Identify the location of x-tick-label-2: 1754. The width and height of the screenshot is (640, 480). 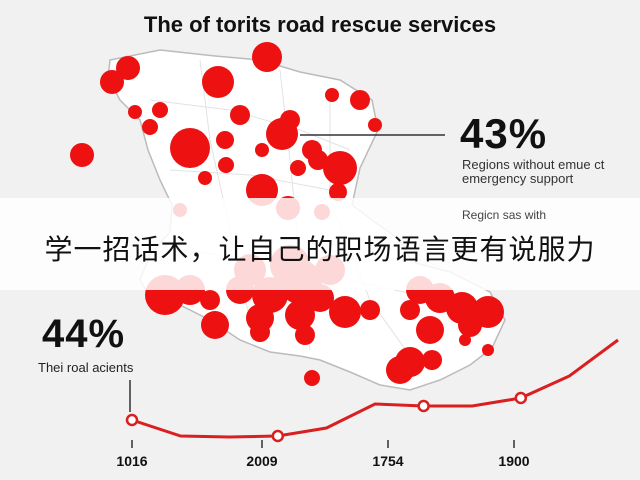
(387, 461).